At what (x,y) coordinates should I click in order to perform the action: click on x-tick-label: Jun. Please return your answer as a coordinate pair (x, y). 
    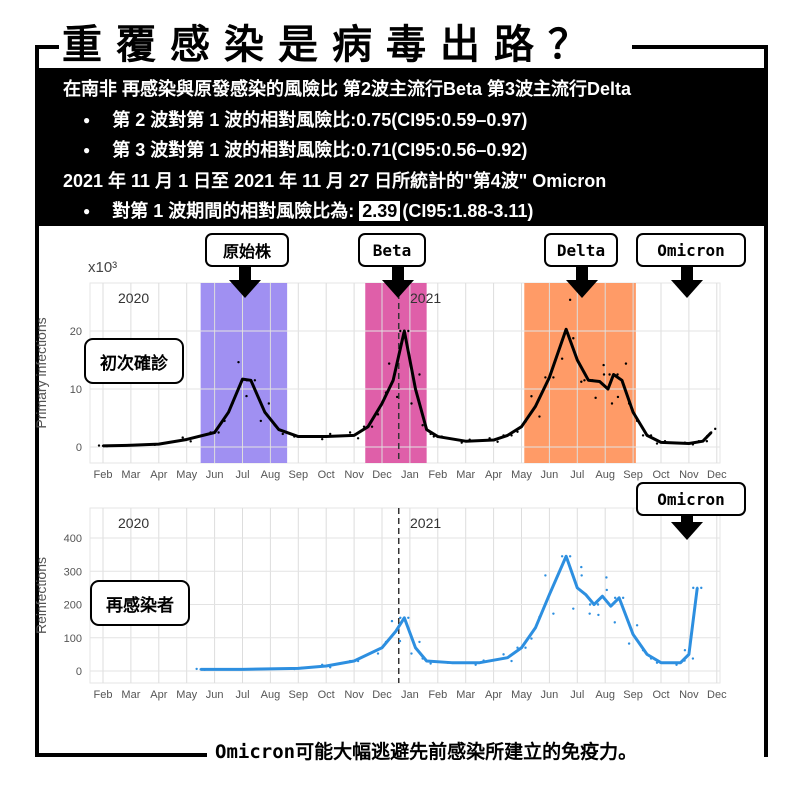
    Looking at the image, I should click on (215, 695).